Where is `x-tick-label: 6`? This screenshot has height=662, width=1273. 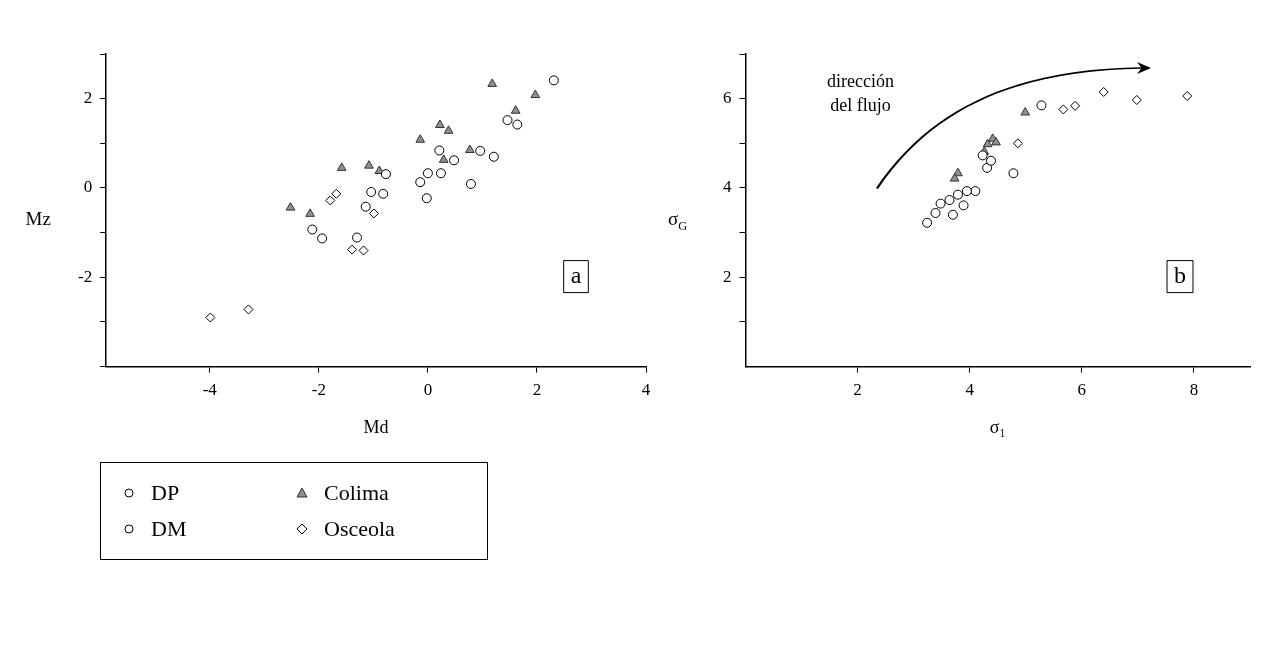 x-tick-label: 6 is located at coordinates (1082, 390).